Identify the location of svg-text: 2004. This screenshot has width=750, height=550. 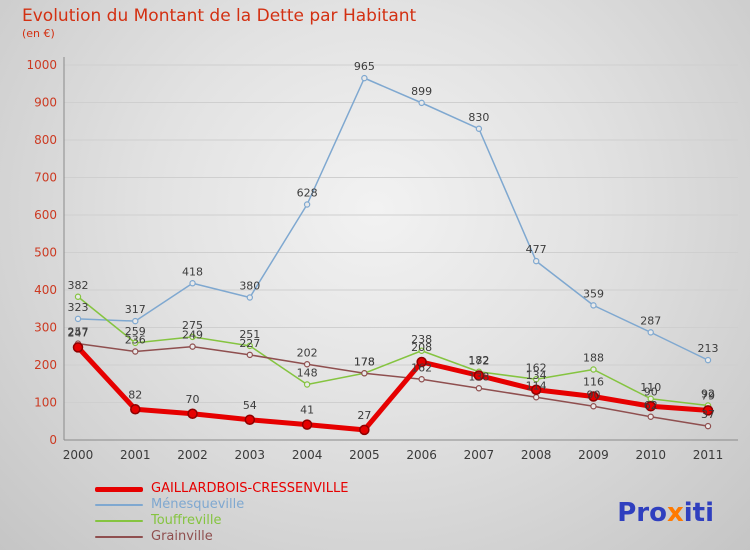
(307, 455).